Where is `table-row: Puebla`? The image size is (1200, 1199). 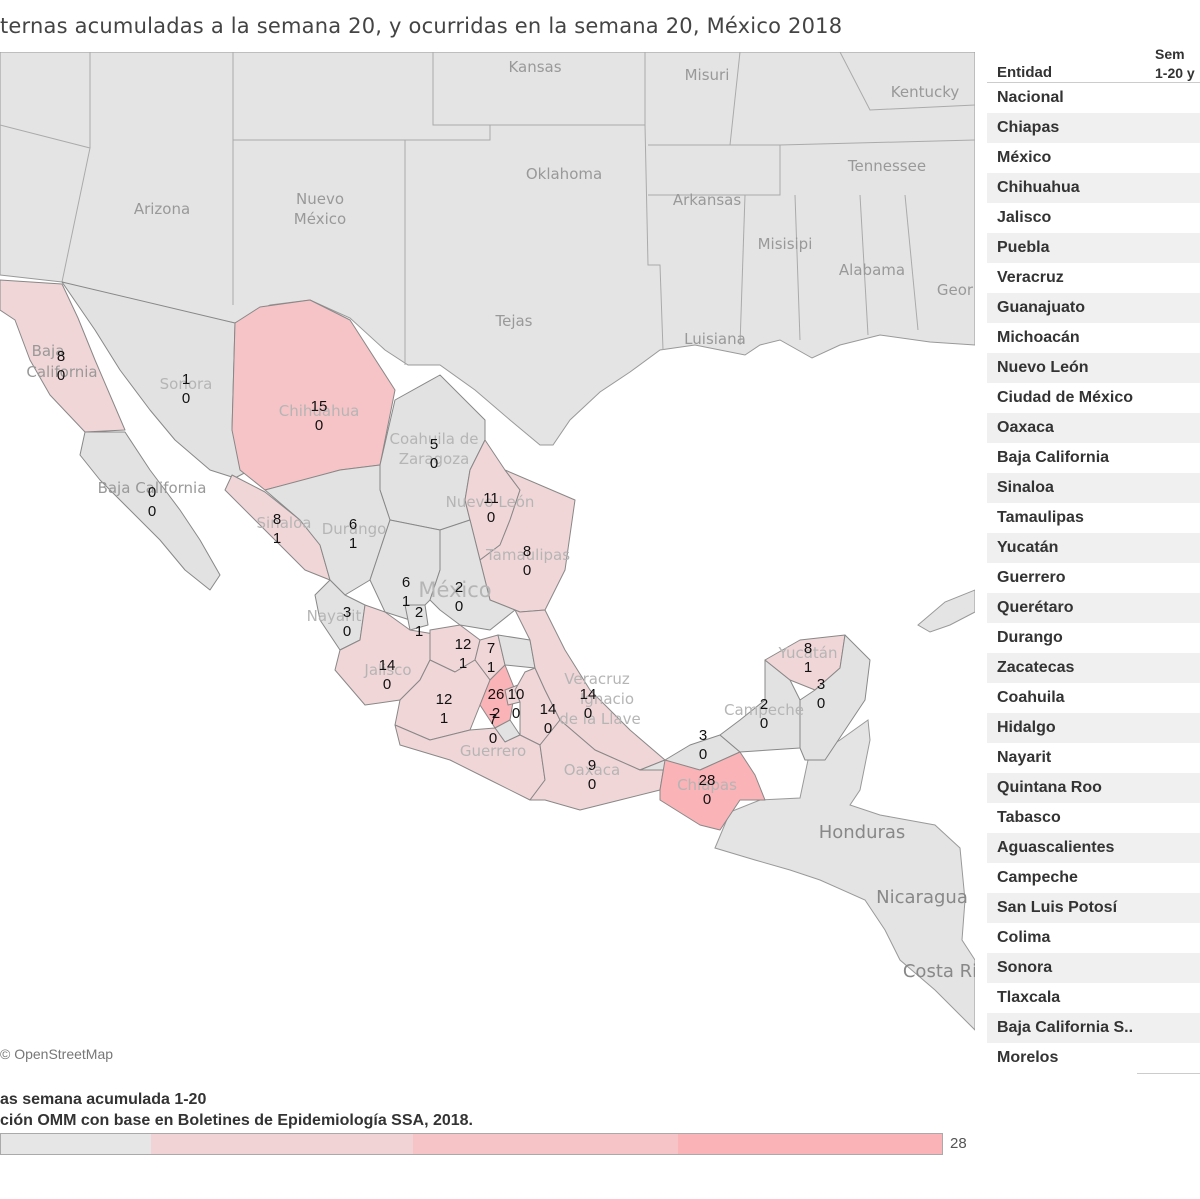
table-row: Puebla is located at coordinates (1093, 248).